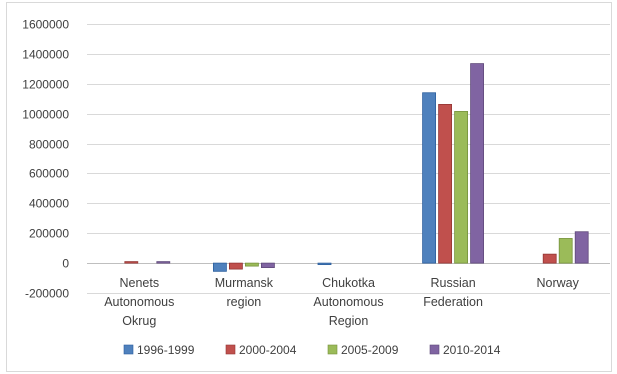  I want to click on y-tick-label: 1200000, so click(45, 85).